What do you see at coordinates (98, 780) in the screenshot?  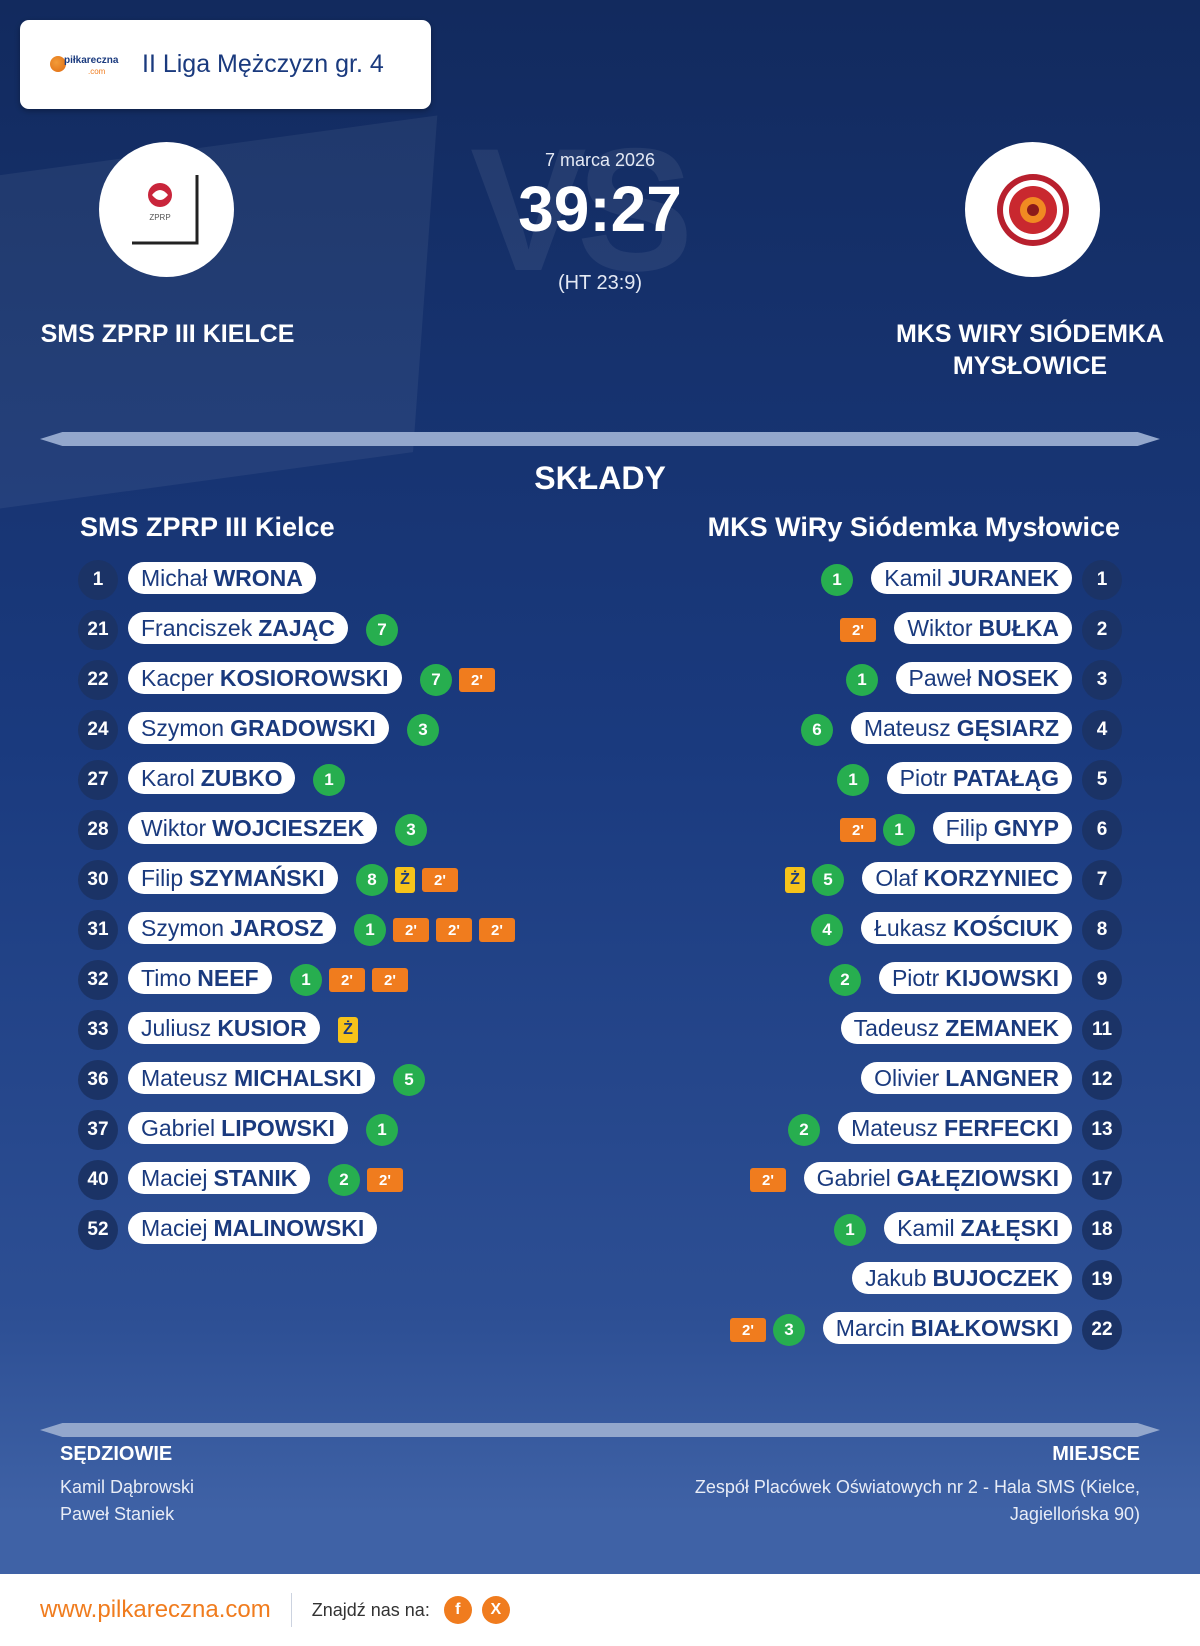 I see `player-number: 27` at bounding box center [98, 780].